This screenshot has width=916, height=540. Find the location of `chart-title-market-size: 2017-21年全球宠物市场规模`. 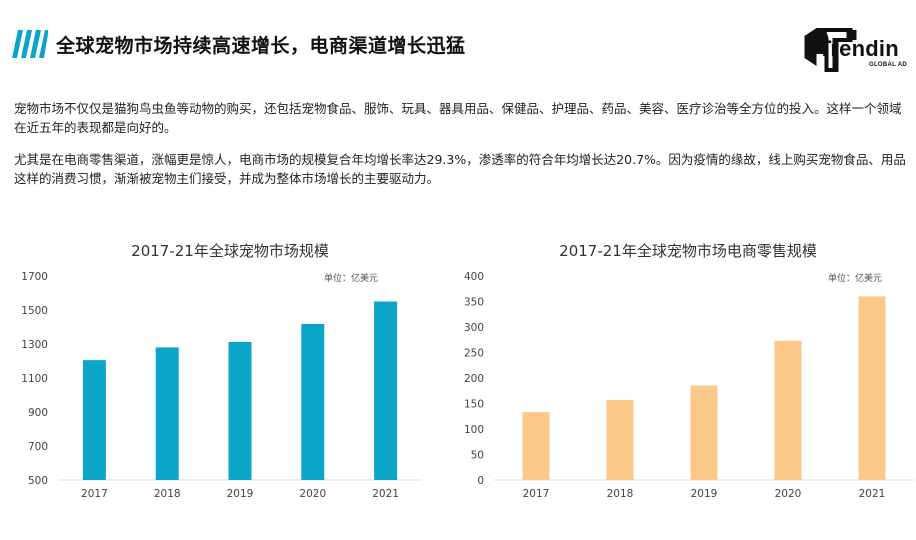

chart-title-market-size: 2017-21年全球宠物市场规模 is located at coordinates (230, 251).